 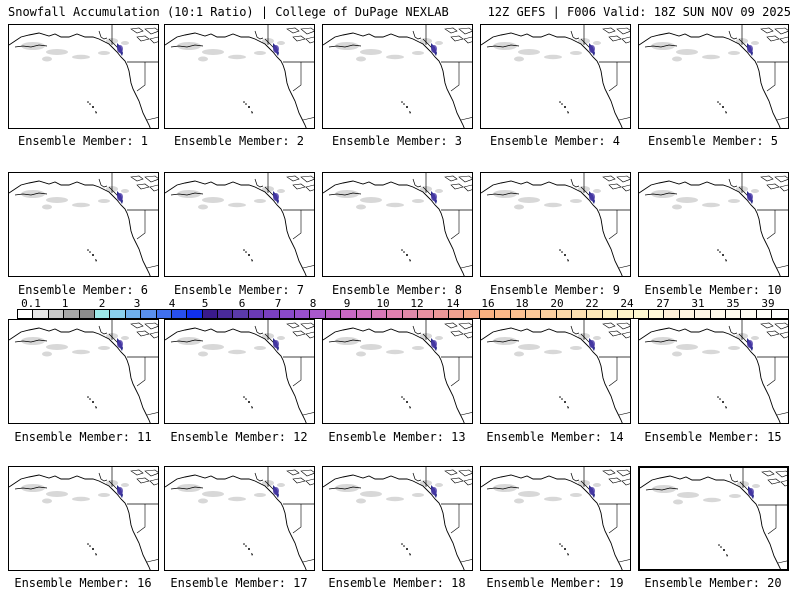 I want to click on ensemble-member-label: Ensemble Member: 6, so click(x=83, y=290).